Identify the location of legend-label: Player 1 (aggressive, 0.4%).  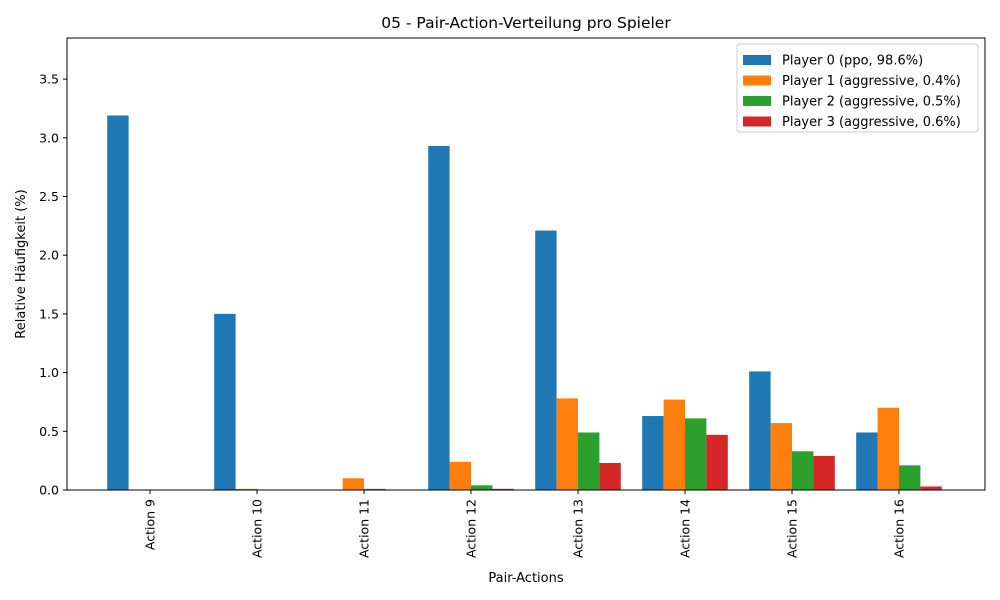
(871, 81).